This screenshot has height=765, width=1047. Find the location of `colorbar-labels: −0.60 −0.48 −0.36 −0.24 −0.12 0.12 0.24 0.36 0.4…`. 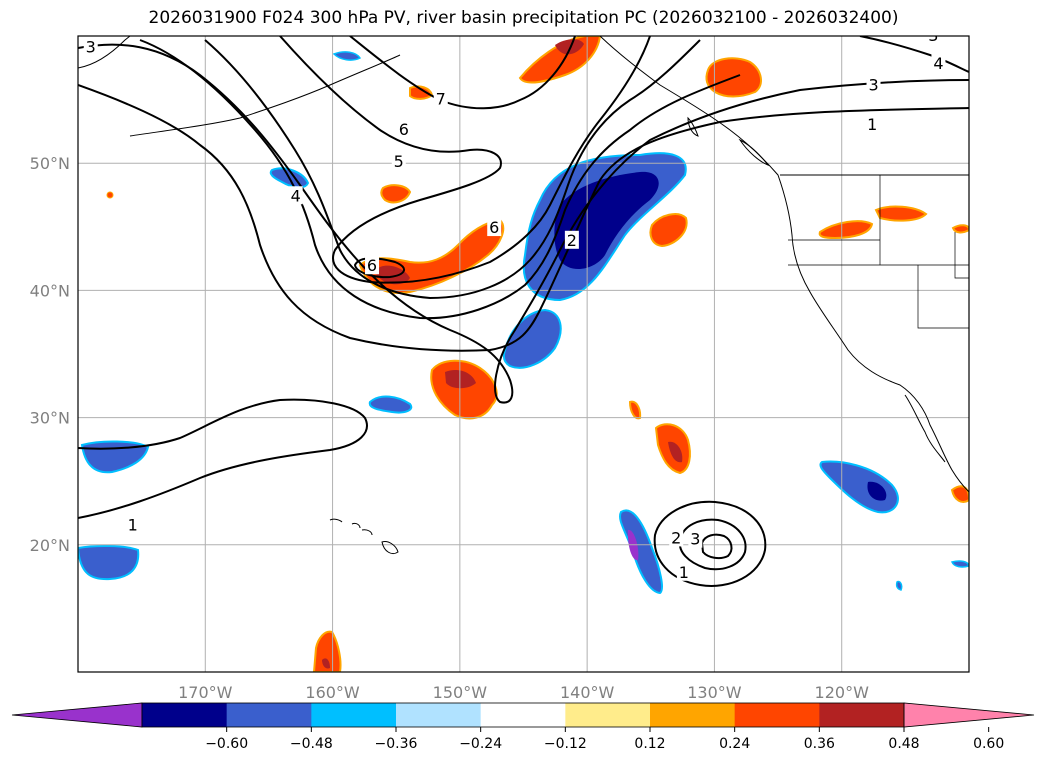

colorbar-labels: −0.60 −0.48 −0.36 −0.24 −0.12 0.12 0.24 0.36 0.4… is located at coordinates (604, 739).